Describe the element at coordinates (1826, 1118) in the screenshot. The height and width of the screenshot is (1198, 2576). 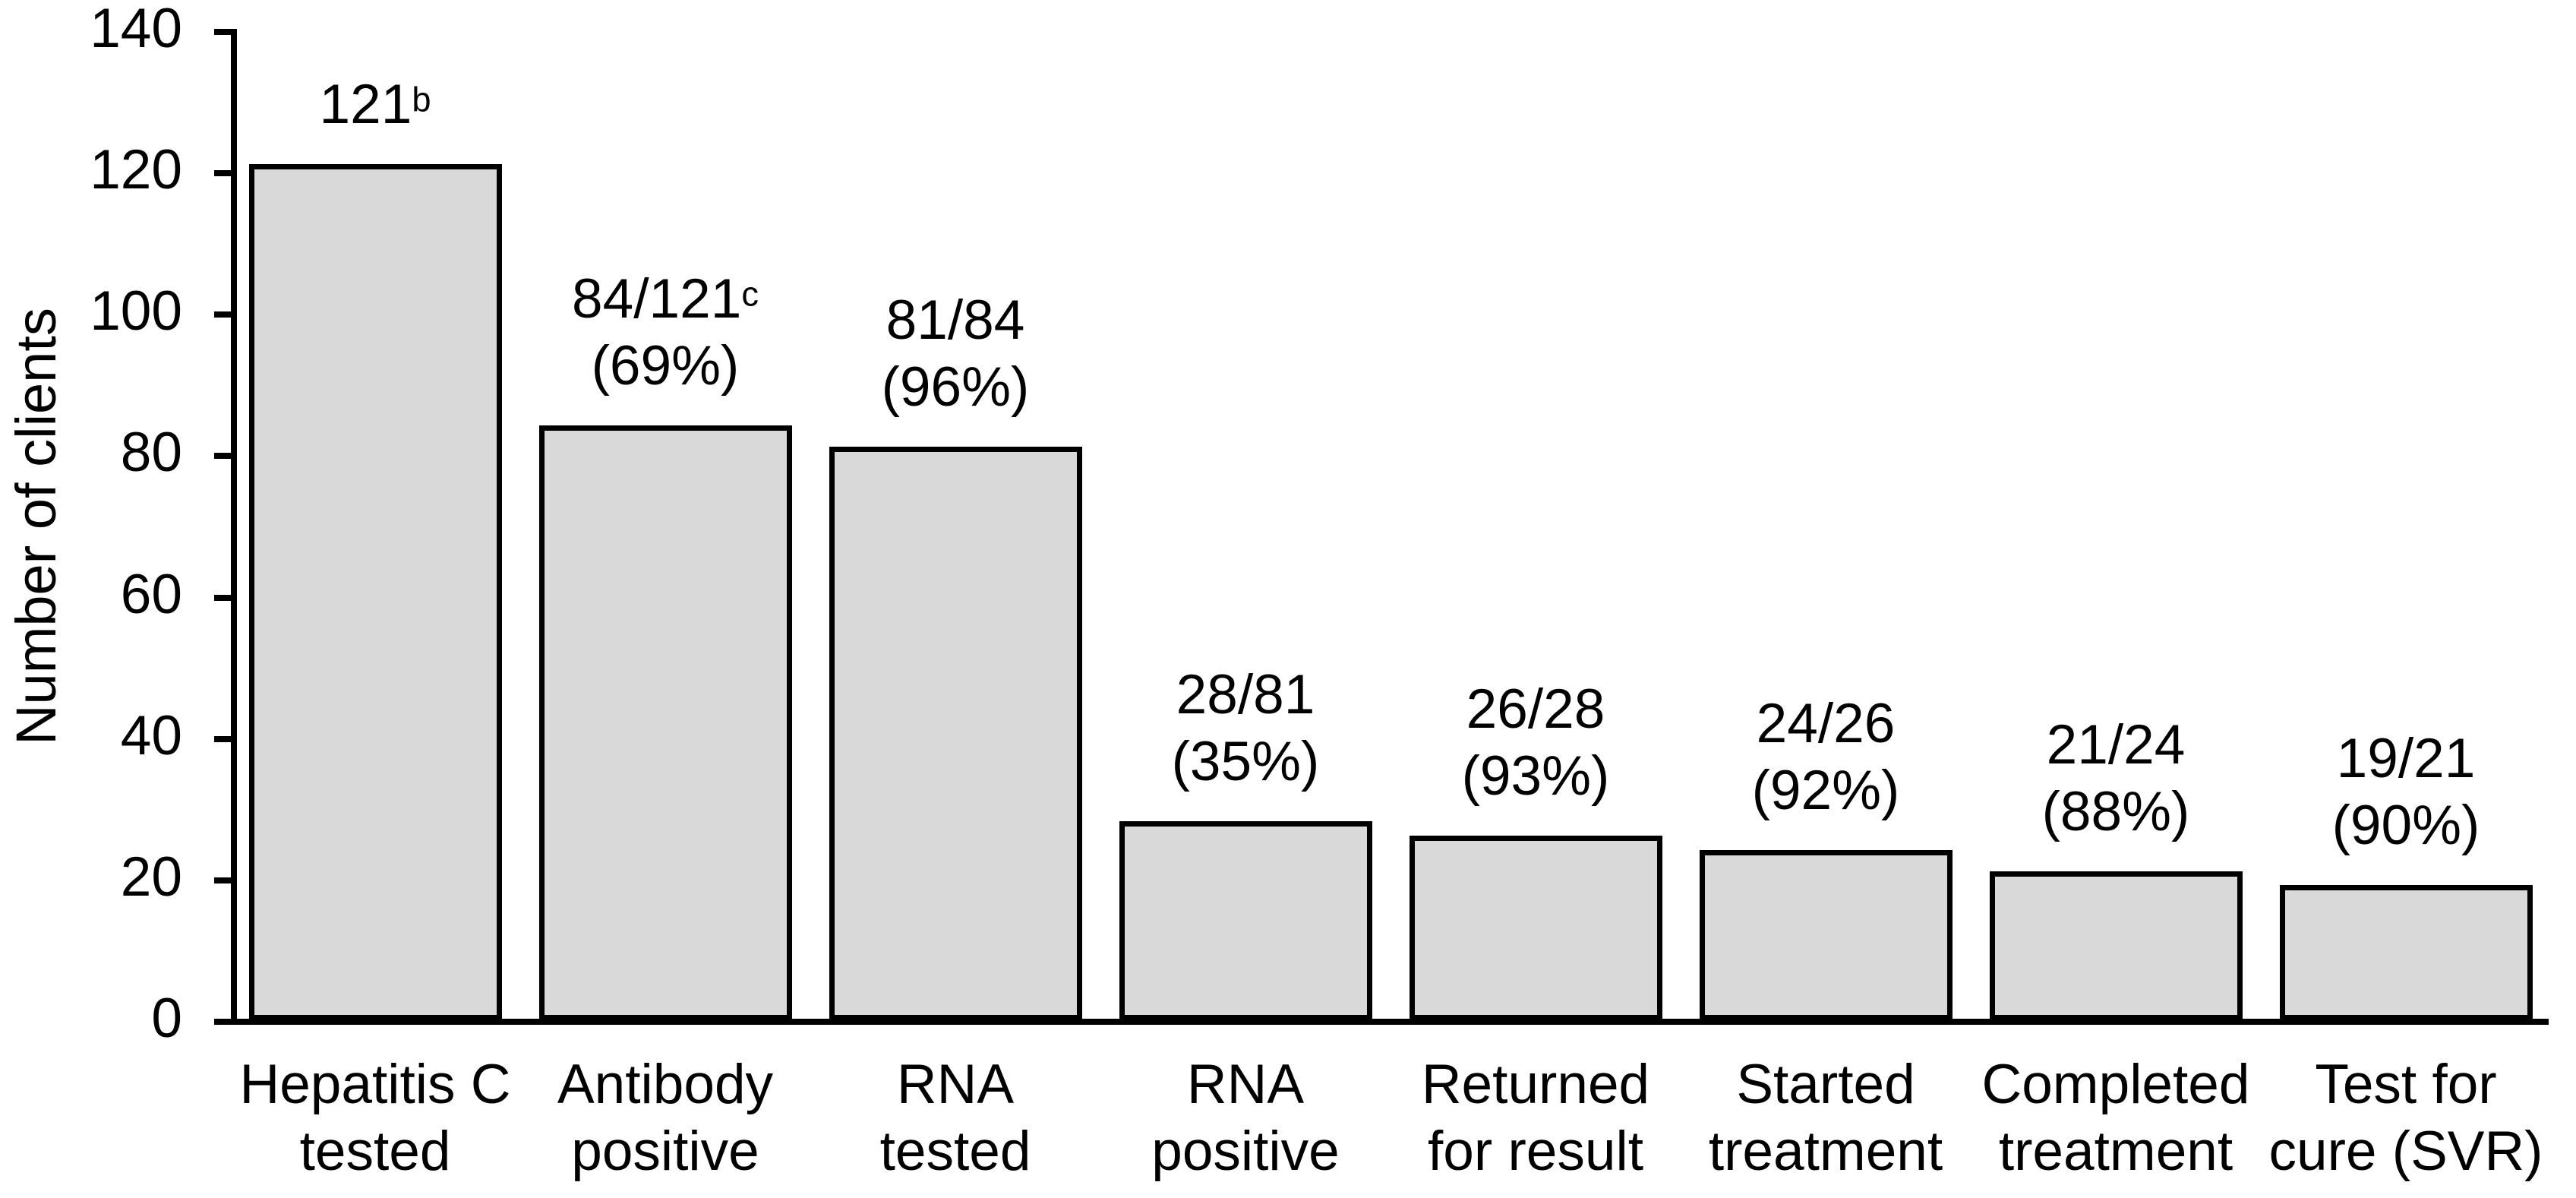
I see `x-category-label: Started treatment` at that location.